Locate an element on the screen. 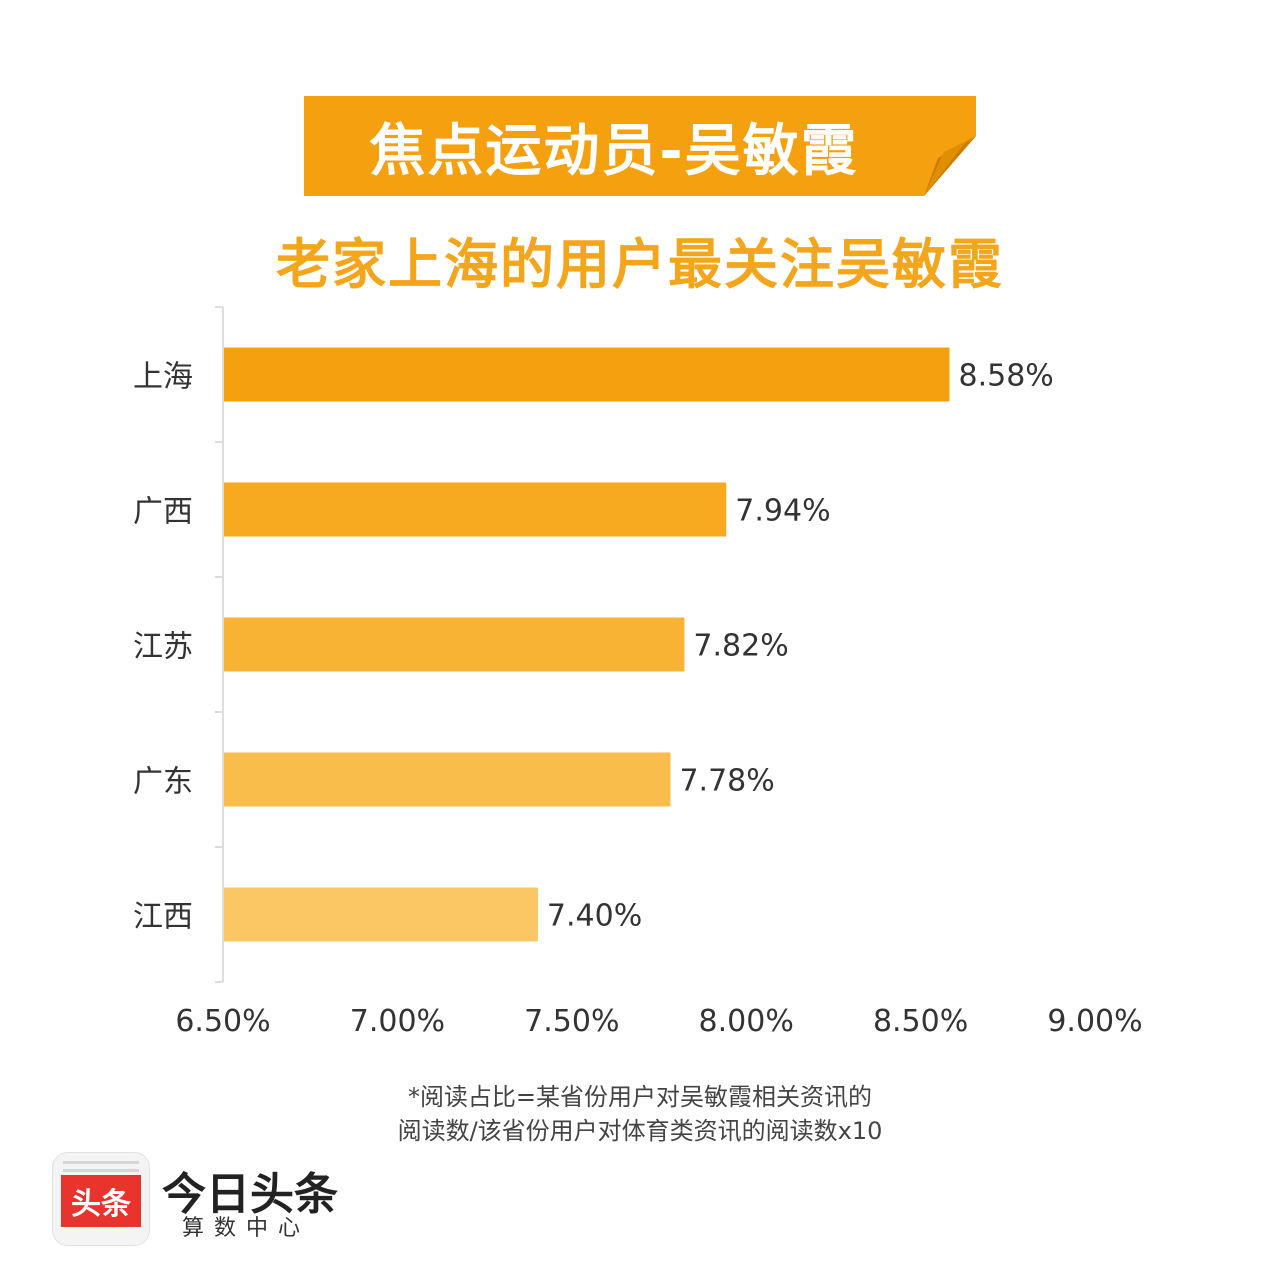  category-label: 江西 is located at coordinates (163, 917).